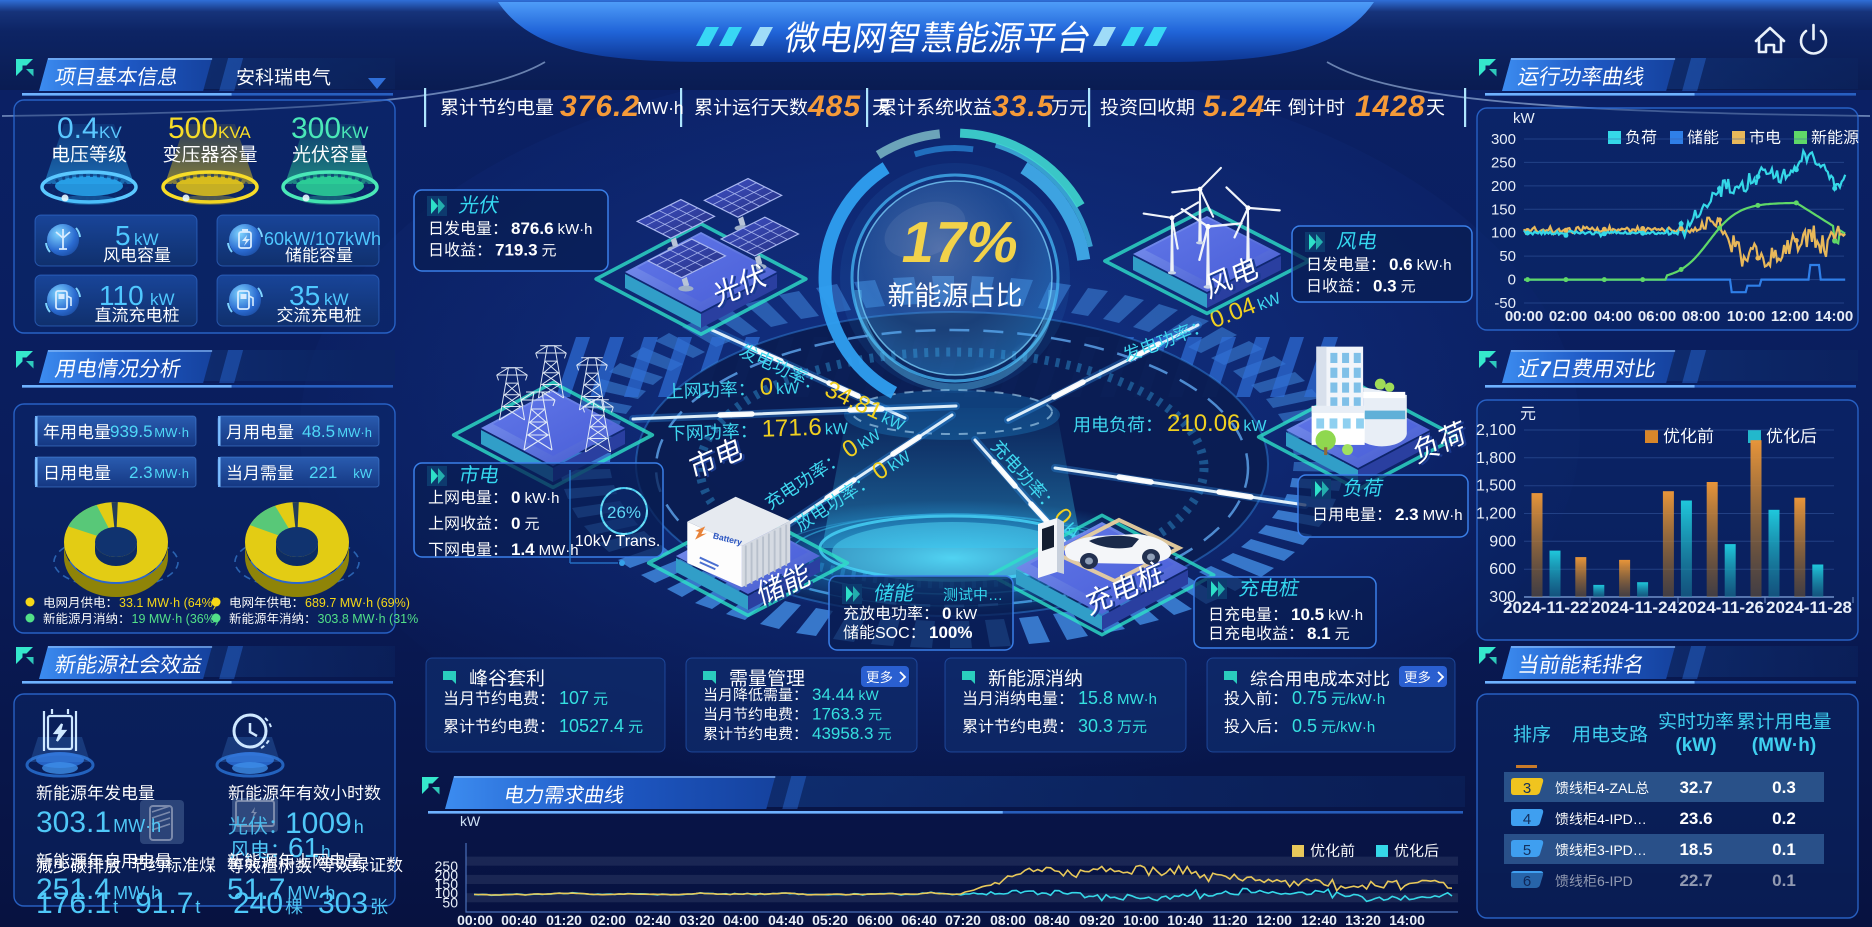  What do you see at coordinates (1185, 919) in the screenshot?
I see `svg-text: 10:40` at bounding box center [1185, 919].